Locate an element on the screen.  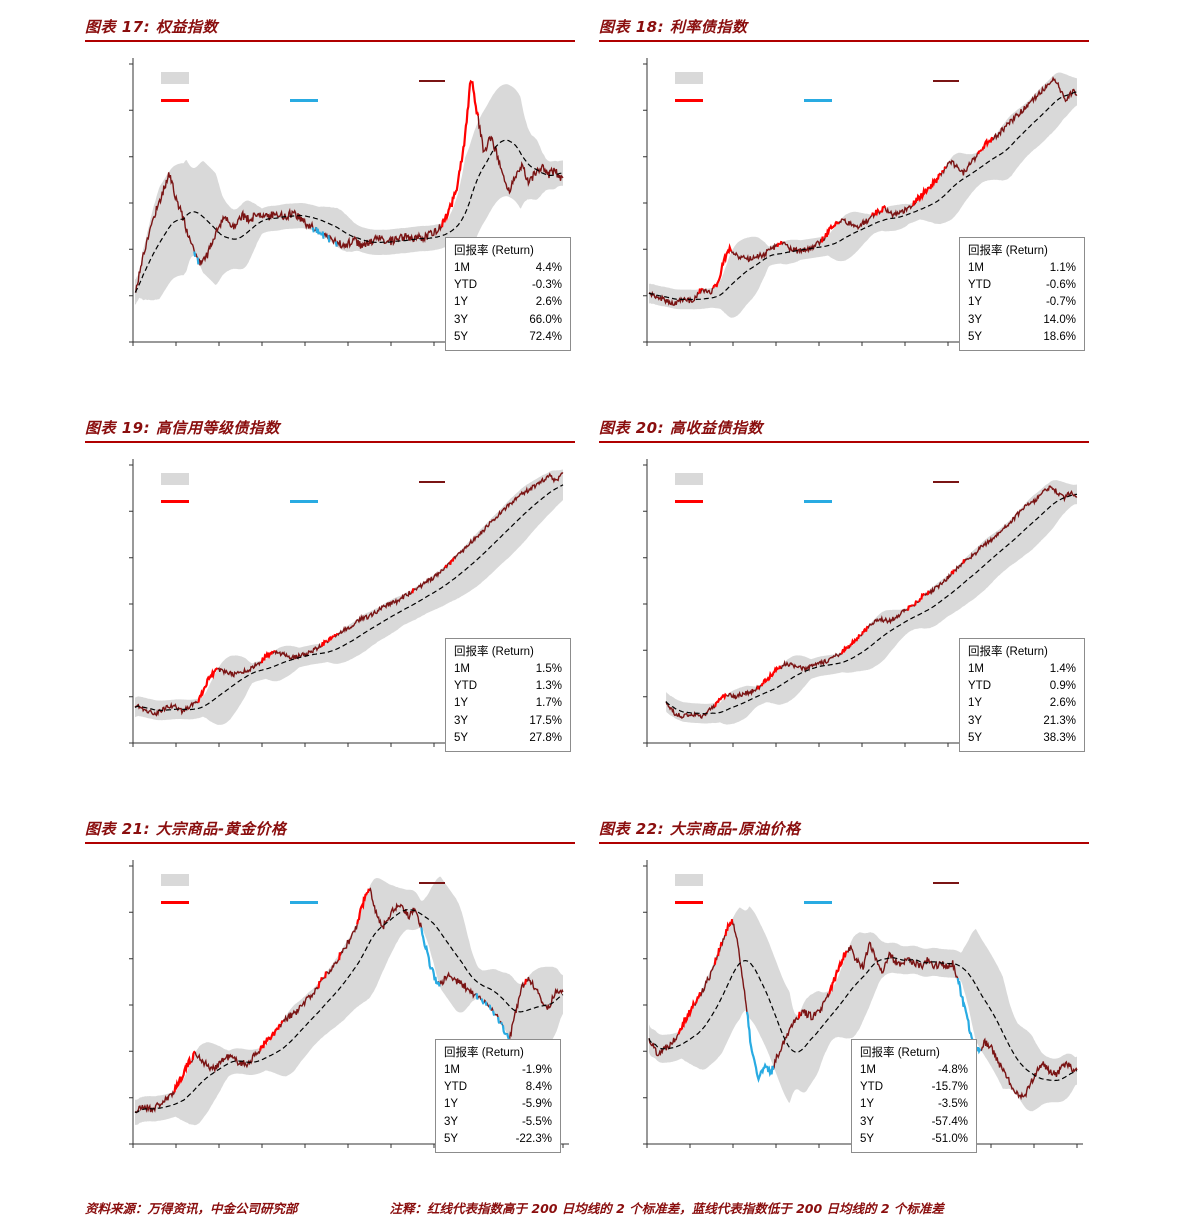
return-row: YTD -0.6% is located at coordinates (1022, 285).